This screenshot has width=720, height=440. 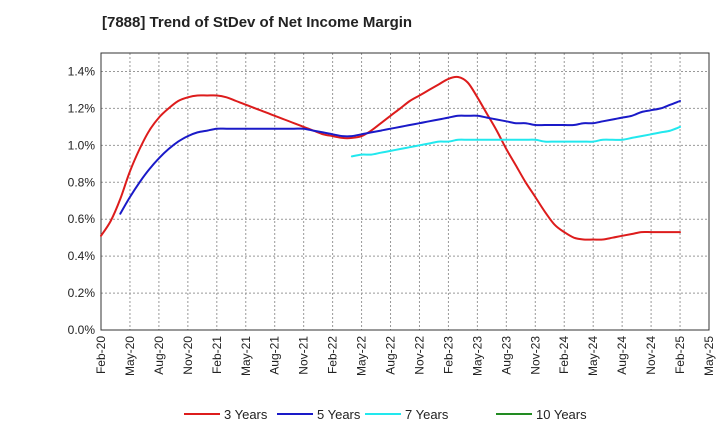 What do you see at coordinates (333, 355) in the screenshot?
I see `x-tick-label: Feb-22` at bounding box center [333, 355].